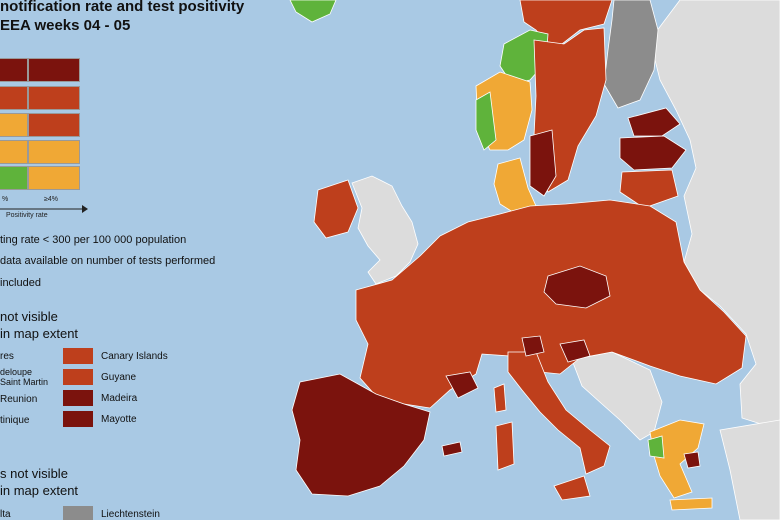  What do you see at coordinates (34, 473) in the screenshot?
I see `not-visible-heading-3: s not visible` at bounding box center [34, 473].